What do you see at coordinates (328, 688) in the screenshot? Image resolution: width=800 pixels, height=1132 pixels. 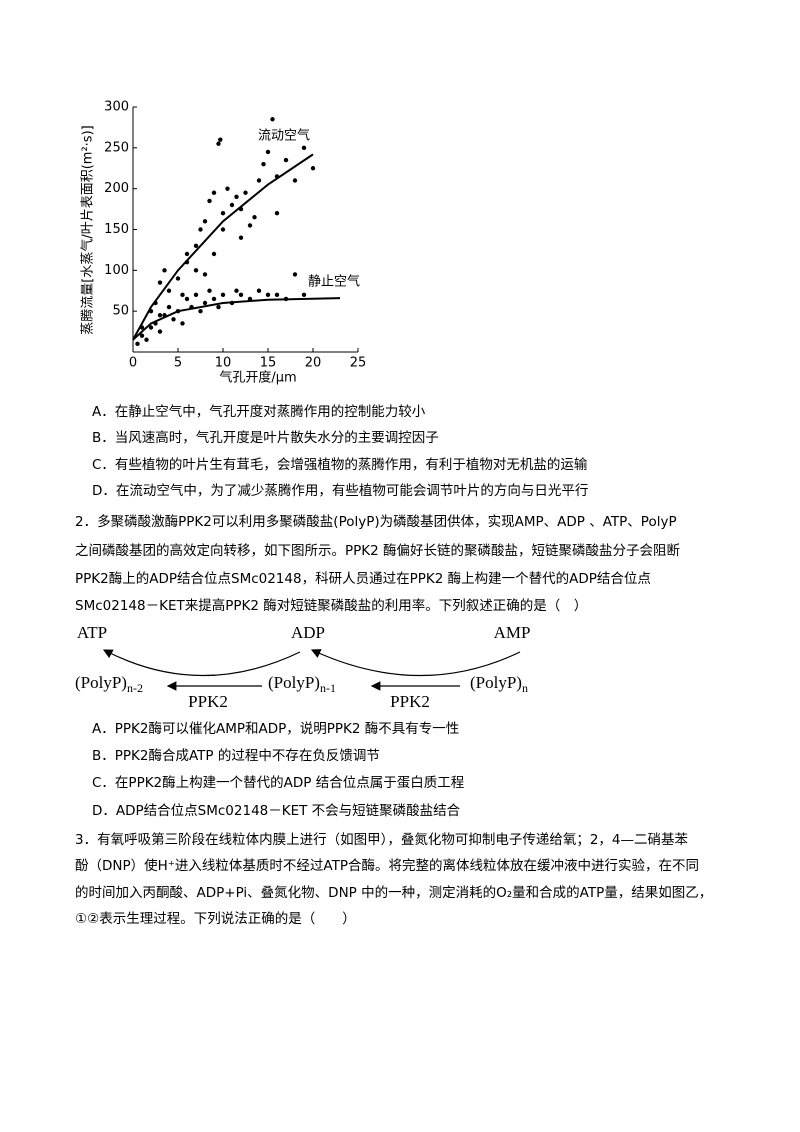 I see `polyp-subscript: n-1` at bounding box center [328, 688].